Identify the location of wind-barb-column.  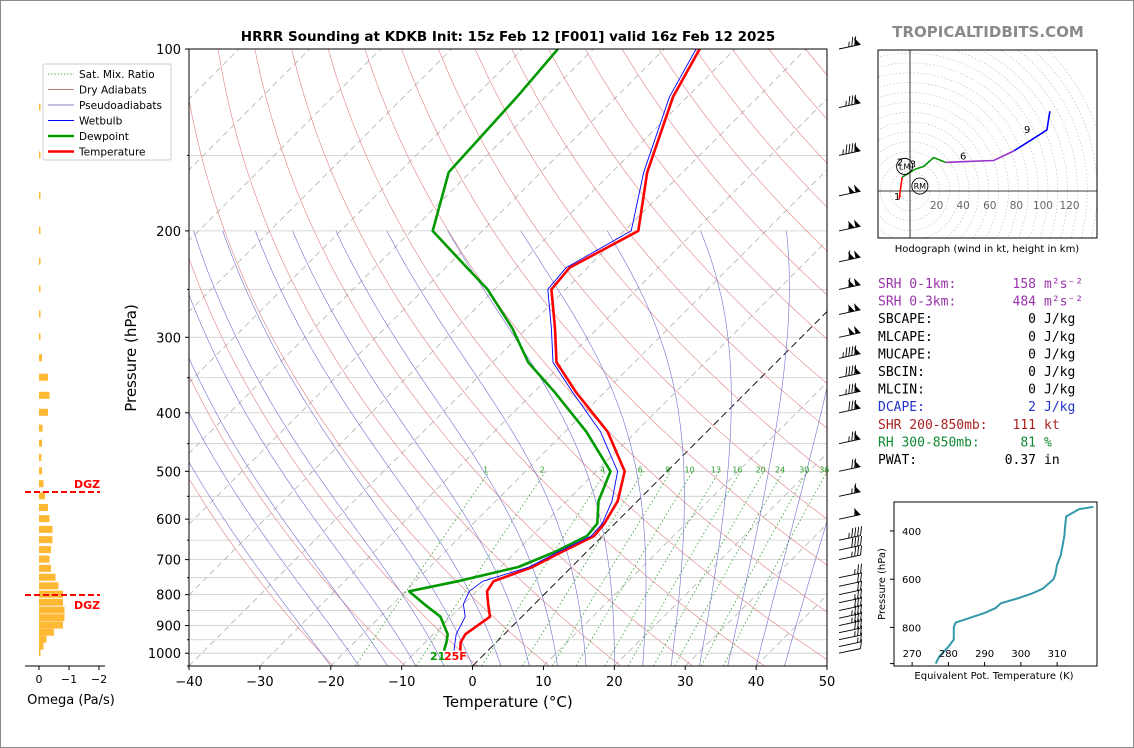
(850, 345).